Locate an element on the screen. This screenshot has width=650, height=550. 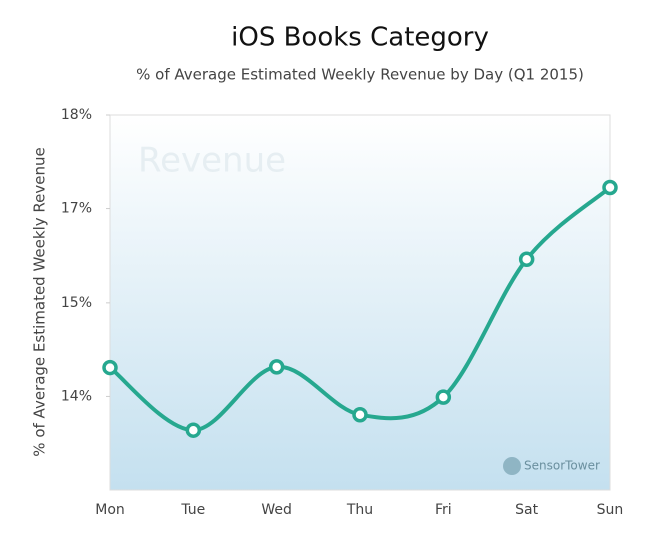
x-tick-label: Sun is located at coordinates (610, 510).